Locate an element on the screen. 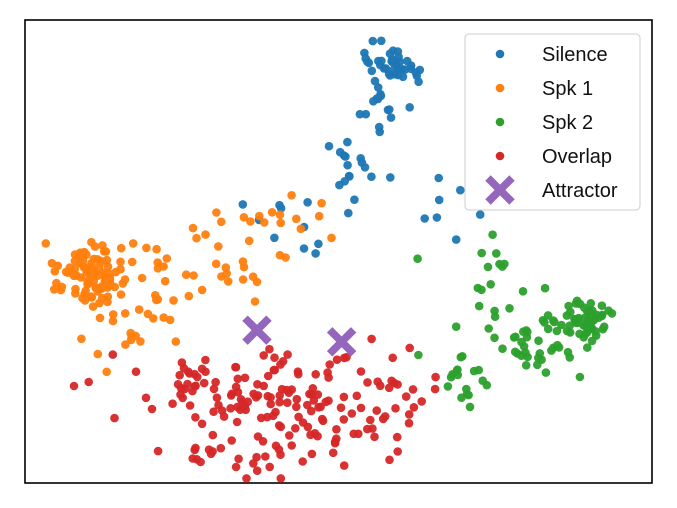  legend-spk-1-label: Spk 1 is located at coordinates (567, 89).